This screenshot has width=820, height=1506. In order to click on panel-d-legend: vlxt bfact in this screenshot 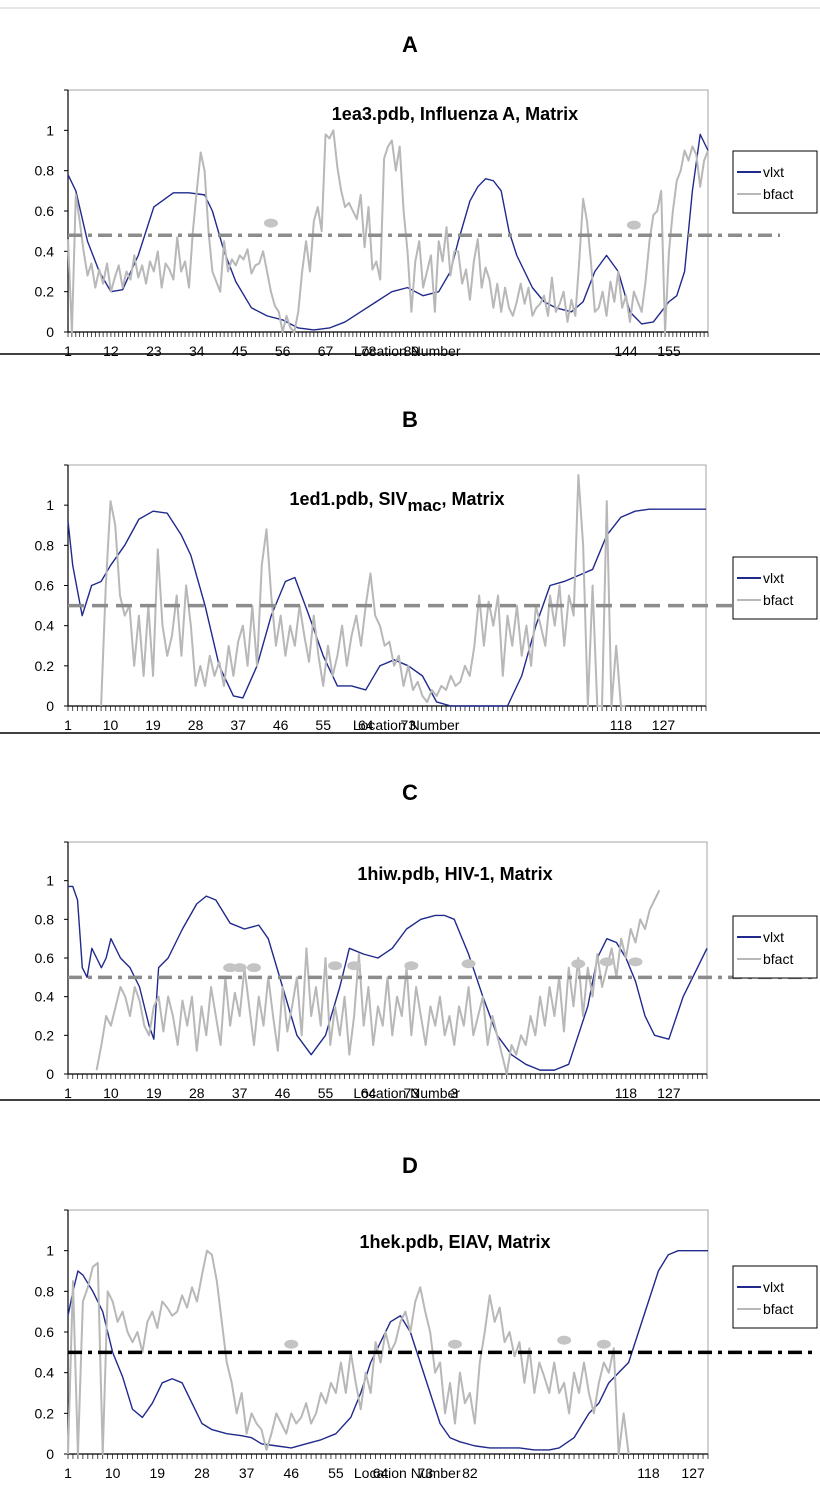, I will do `click(775, 1297)`.